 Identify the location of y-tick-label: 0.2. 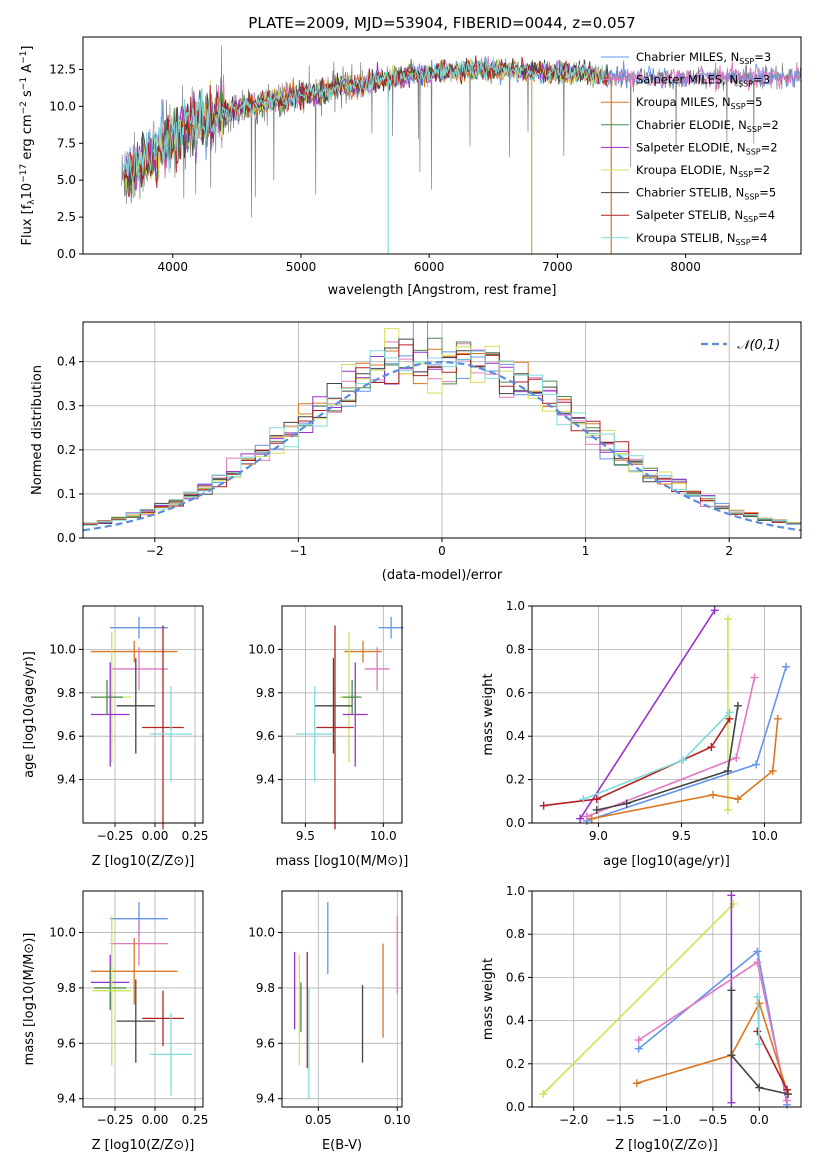
(515, 1064).